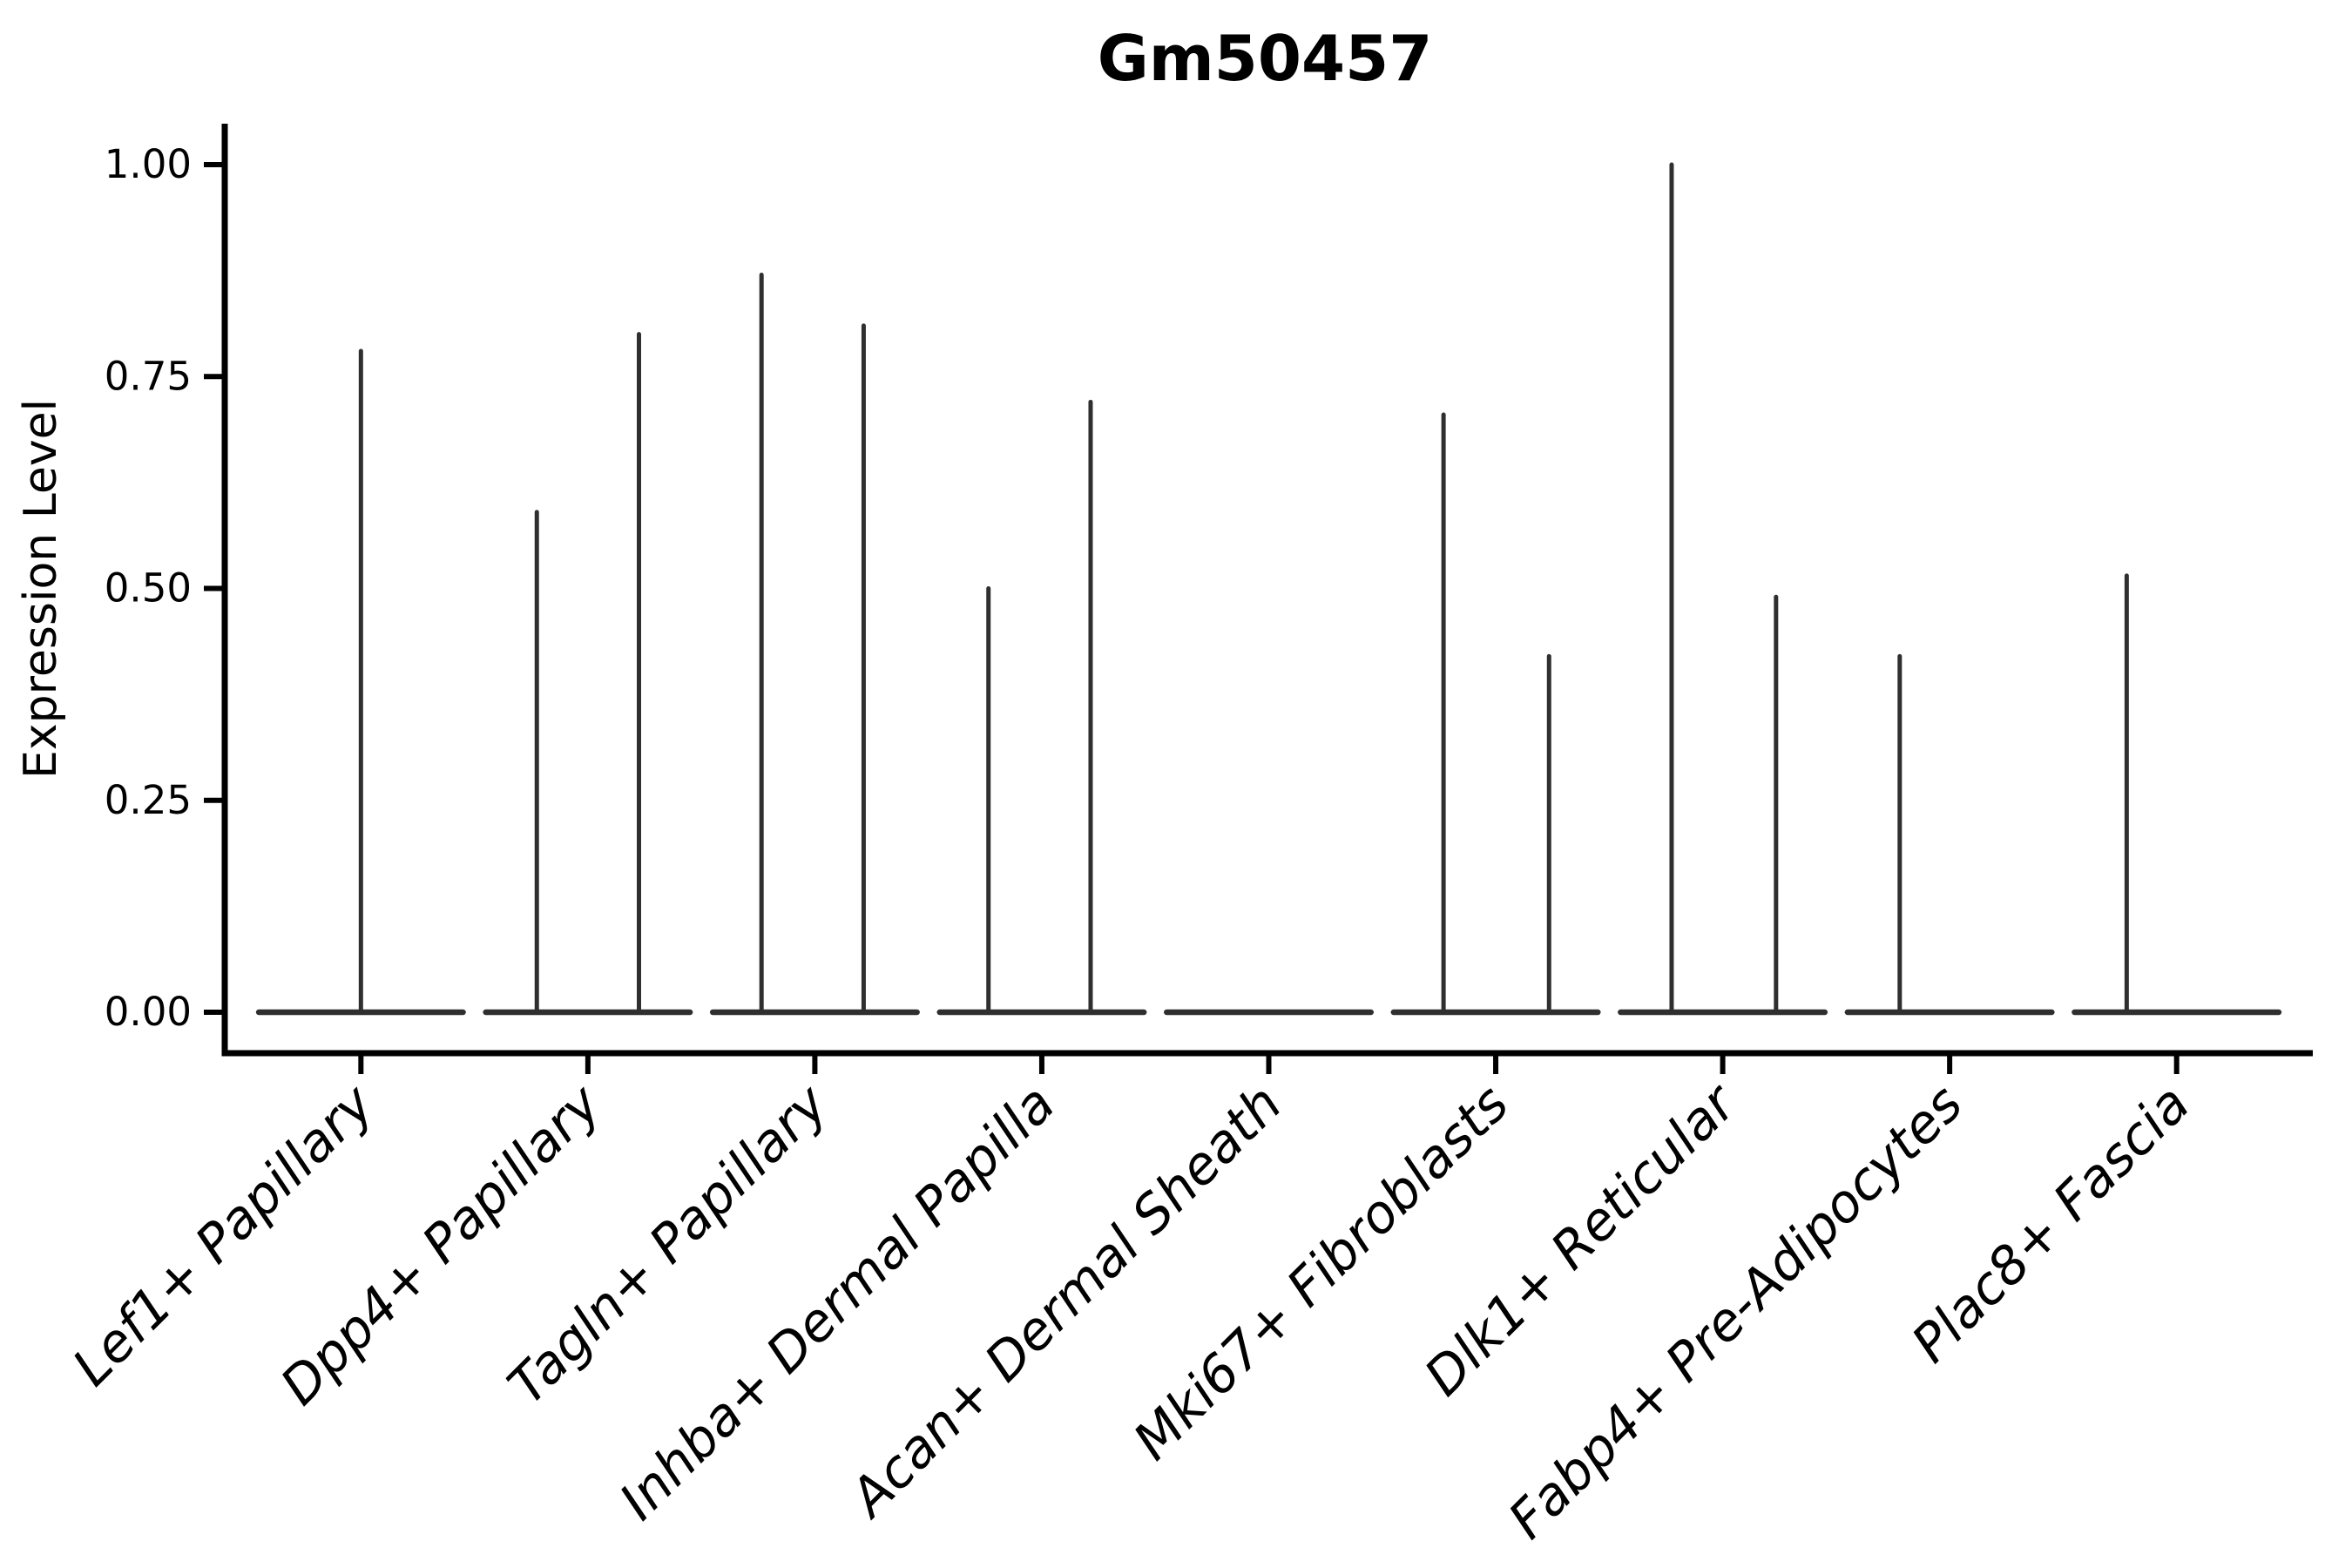  I want to click on x-tick-label: Mki67+ Fibroblasts, so click(1321, 1272).